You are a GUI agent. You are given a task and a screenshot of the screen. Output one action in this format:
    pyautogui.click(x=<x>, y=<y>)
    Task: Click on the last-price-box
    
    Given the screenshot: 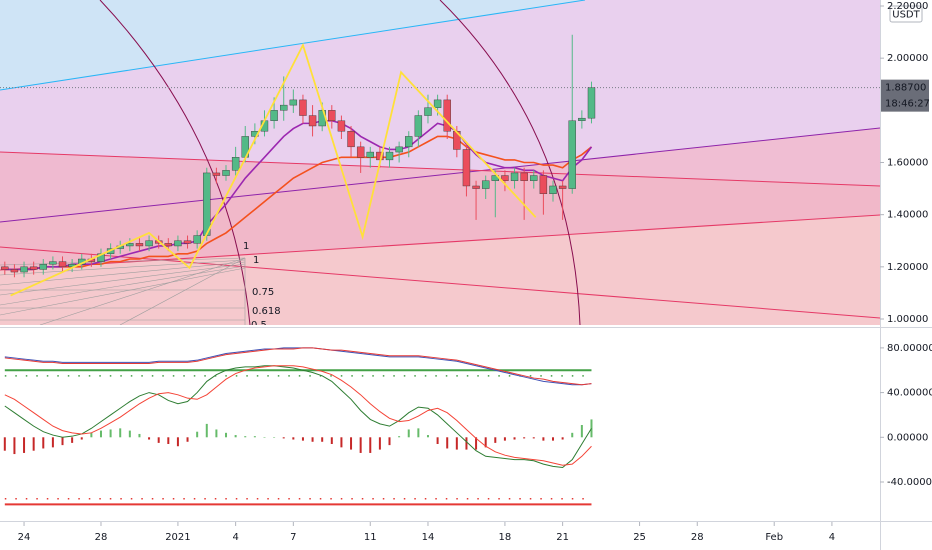 What is the action you would take?
    pyautogui.click(x=905, y=95)
    